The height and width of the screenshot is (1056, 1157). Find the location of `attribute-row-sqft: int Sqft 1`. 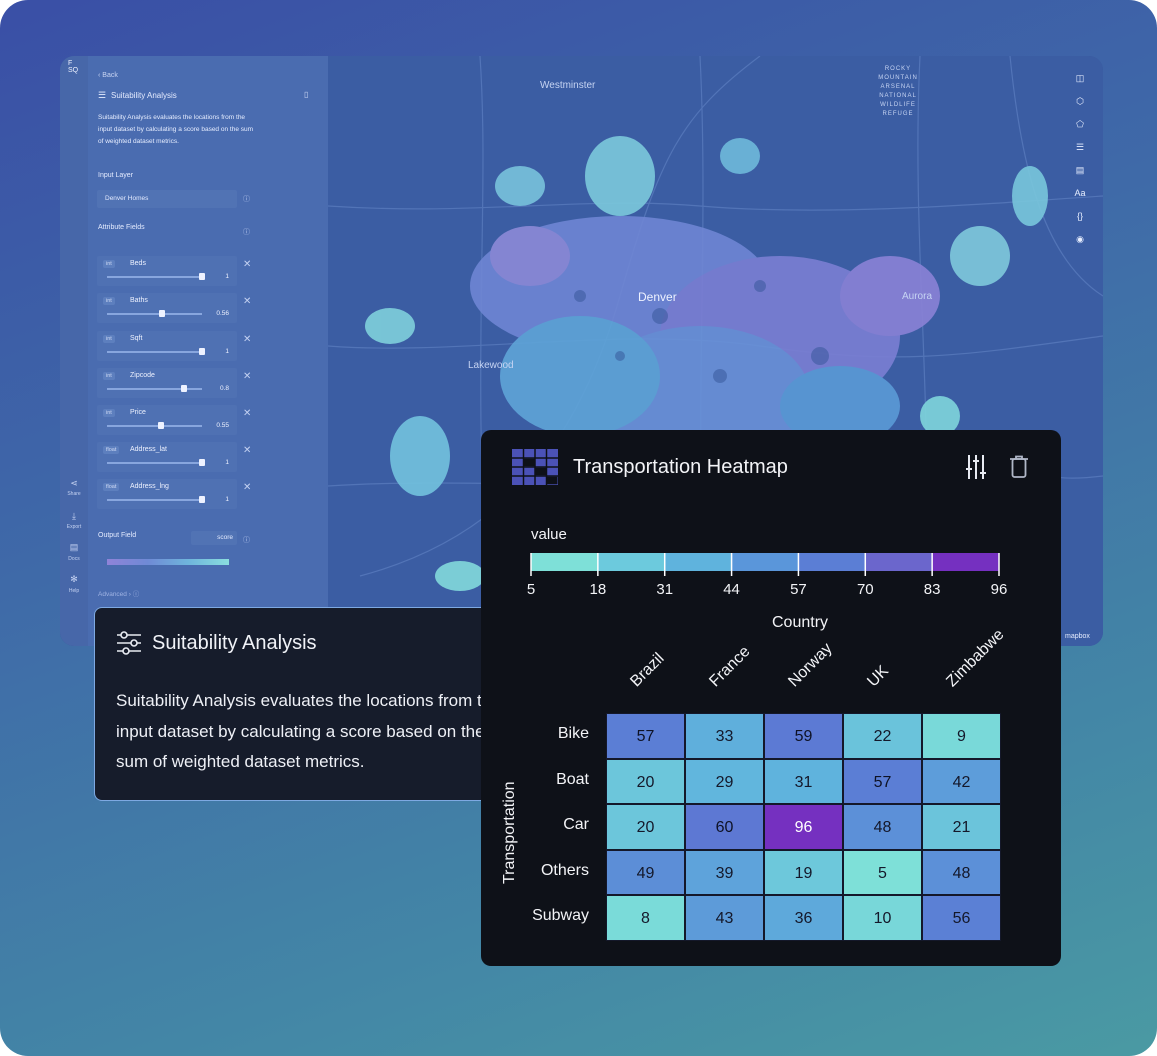

attribute-row-sqft: int Sqft 1 is located at coordinates (167, 346).